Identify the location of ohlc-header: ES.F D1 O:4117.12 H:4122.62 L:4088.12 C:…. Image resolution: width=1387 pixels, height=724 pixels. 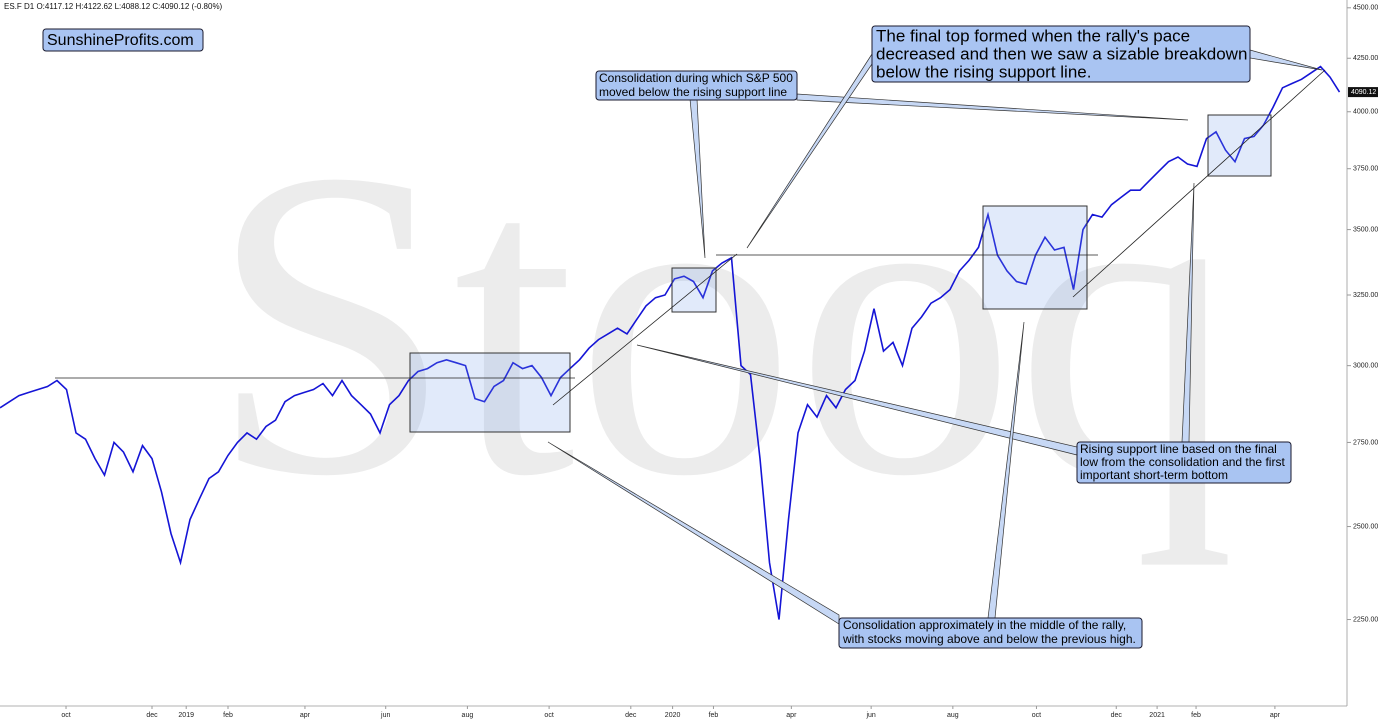
(113, 6).